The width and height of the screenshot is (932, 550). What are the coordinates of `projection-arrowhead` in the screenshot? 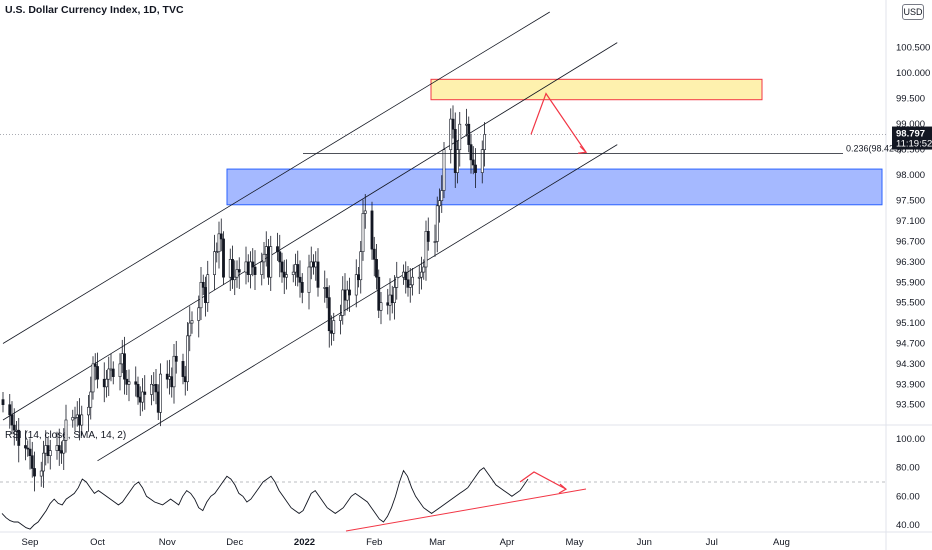 It's located at (582, 149).